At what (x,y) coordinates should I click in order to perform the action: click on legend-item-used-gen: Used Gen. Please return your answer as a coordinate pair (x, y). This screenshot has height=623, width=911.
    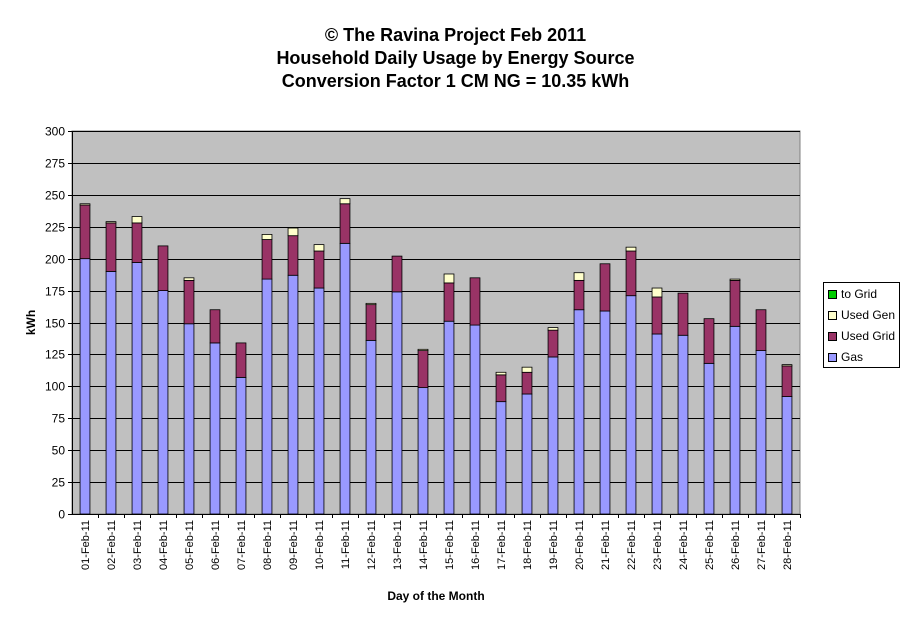
    Looking at the image, I should click on (861, 315).